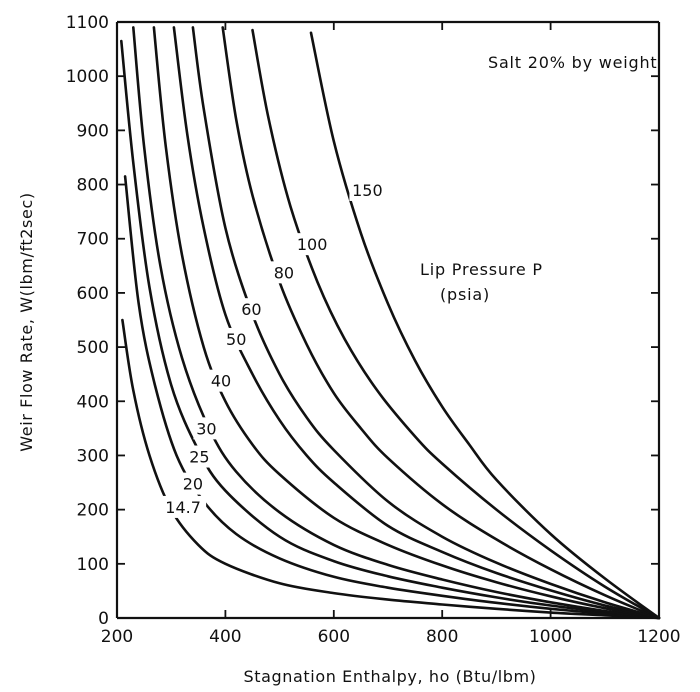  I want to click on y-tick-label-900: 900, so click(93, 131).